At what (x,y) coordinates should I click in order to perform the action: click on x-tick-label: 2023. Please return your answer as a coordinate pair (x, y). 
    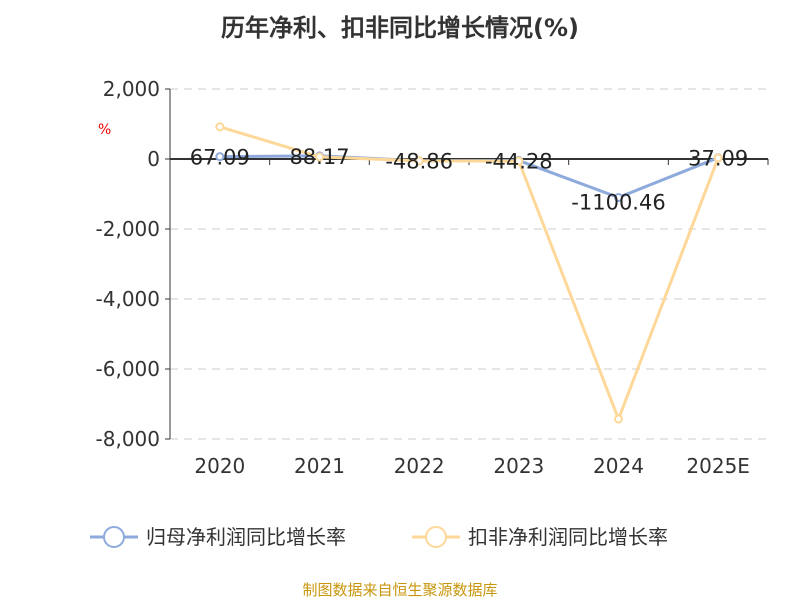
    Looking at the image, I should click on (518, 466).